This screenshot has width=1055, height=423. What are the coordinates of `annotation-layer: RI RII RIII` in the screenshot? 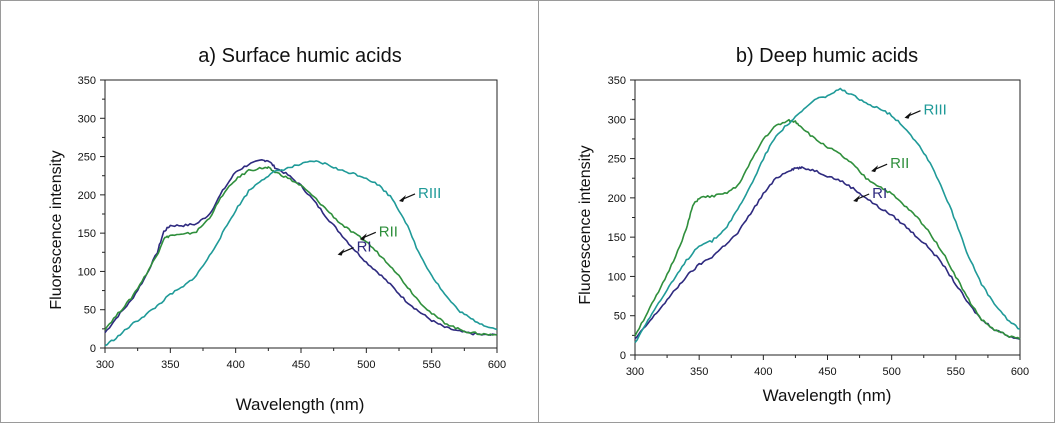 It's located at (389, 220).